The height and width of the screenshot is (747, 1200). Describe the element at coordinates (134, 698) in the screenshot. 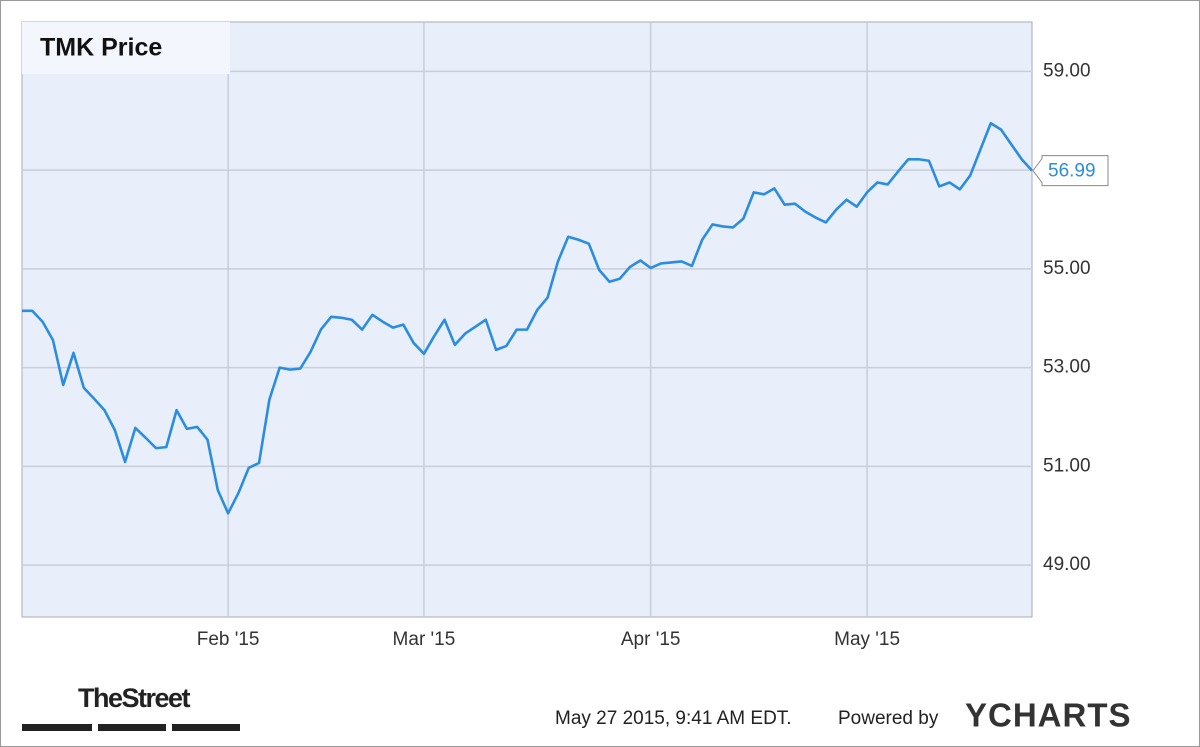

I see `publisher-logo: TheStreet` at that location.